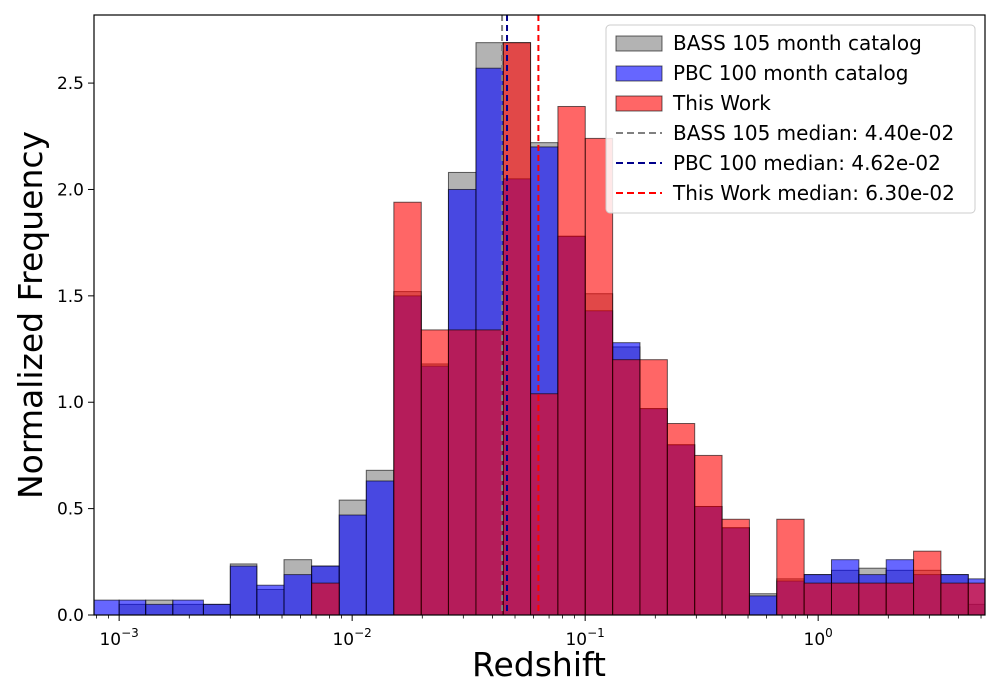  What do you see at coordinates (539, 632) in the screenshot?
I see `x-axis: 10⁻³ 10⁻² 10⁻¹ 10⁰` at bounding box center [539, 632].